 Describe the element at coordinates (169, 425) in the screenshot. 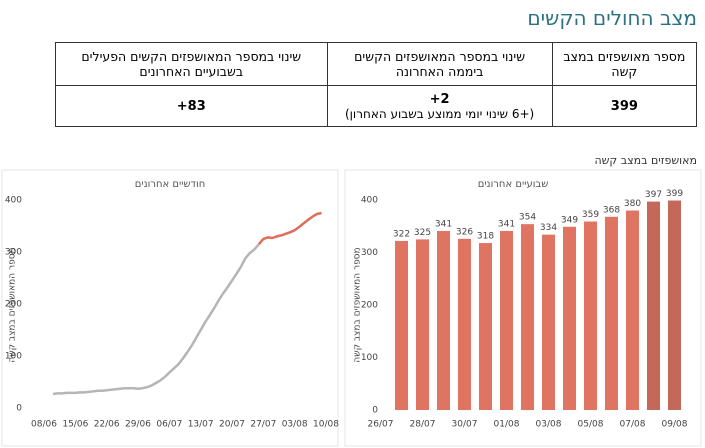

I see `x-tick-label: 06/07` at that location.